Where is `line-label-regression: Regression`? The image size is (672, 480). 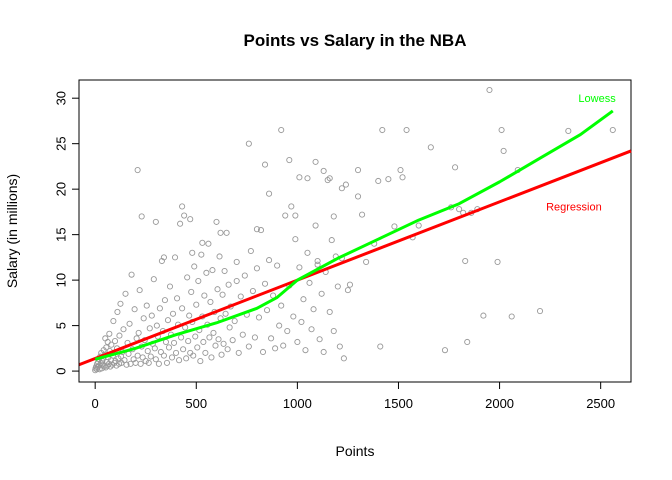
line-label-regression: Regression is located at coordinates (574, 207).